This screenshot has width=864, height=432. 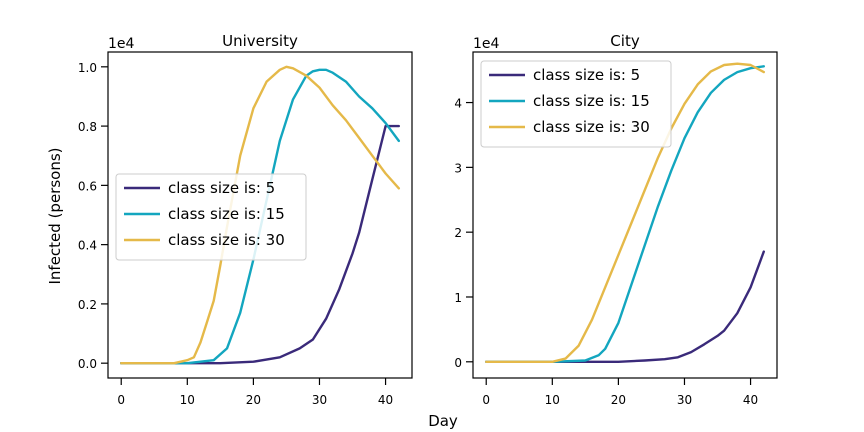 I want to click on y-tick-label: 2, so click(x=458, y=233).